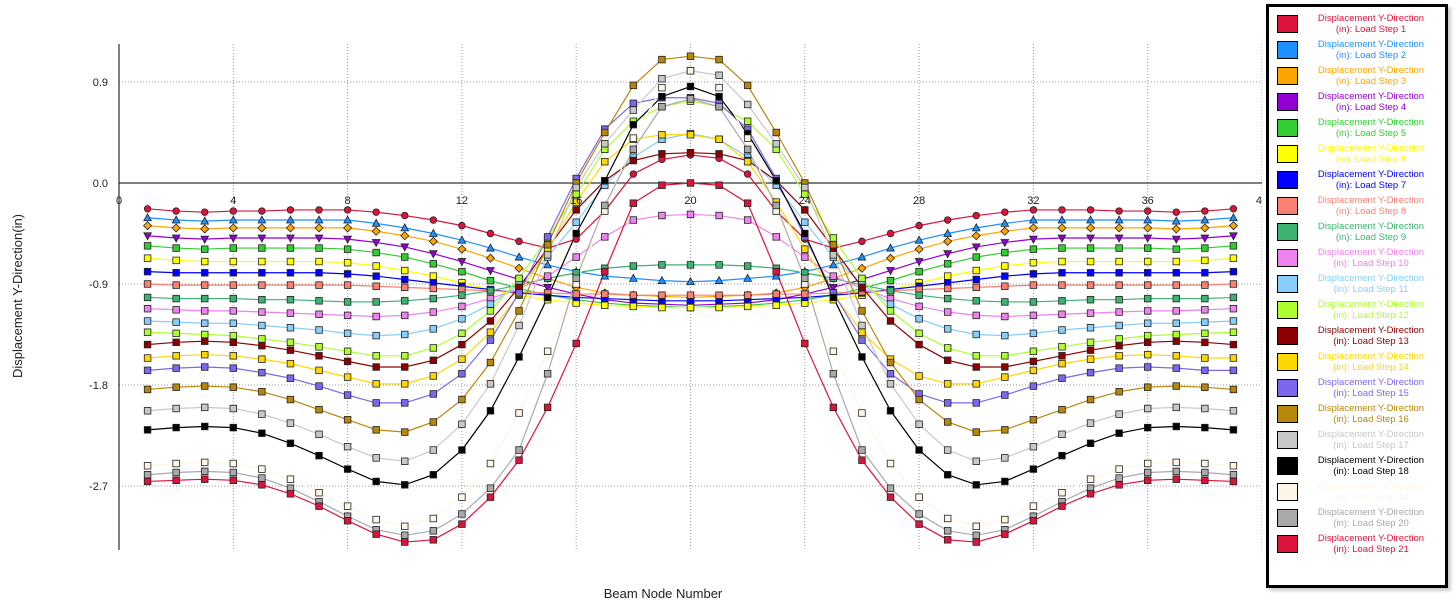 The height and width of the screenshot is (607, 1456). What do you see at coordinates (147, 258) in the screenshot?
I see `data-point-s6` at bounding box center [147, 258].